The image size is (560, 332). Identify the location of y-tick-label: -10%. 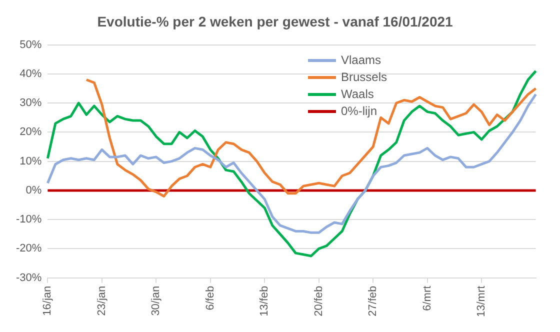
(29, 220).